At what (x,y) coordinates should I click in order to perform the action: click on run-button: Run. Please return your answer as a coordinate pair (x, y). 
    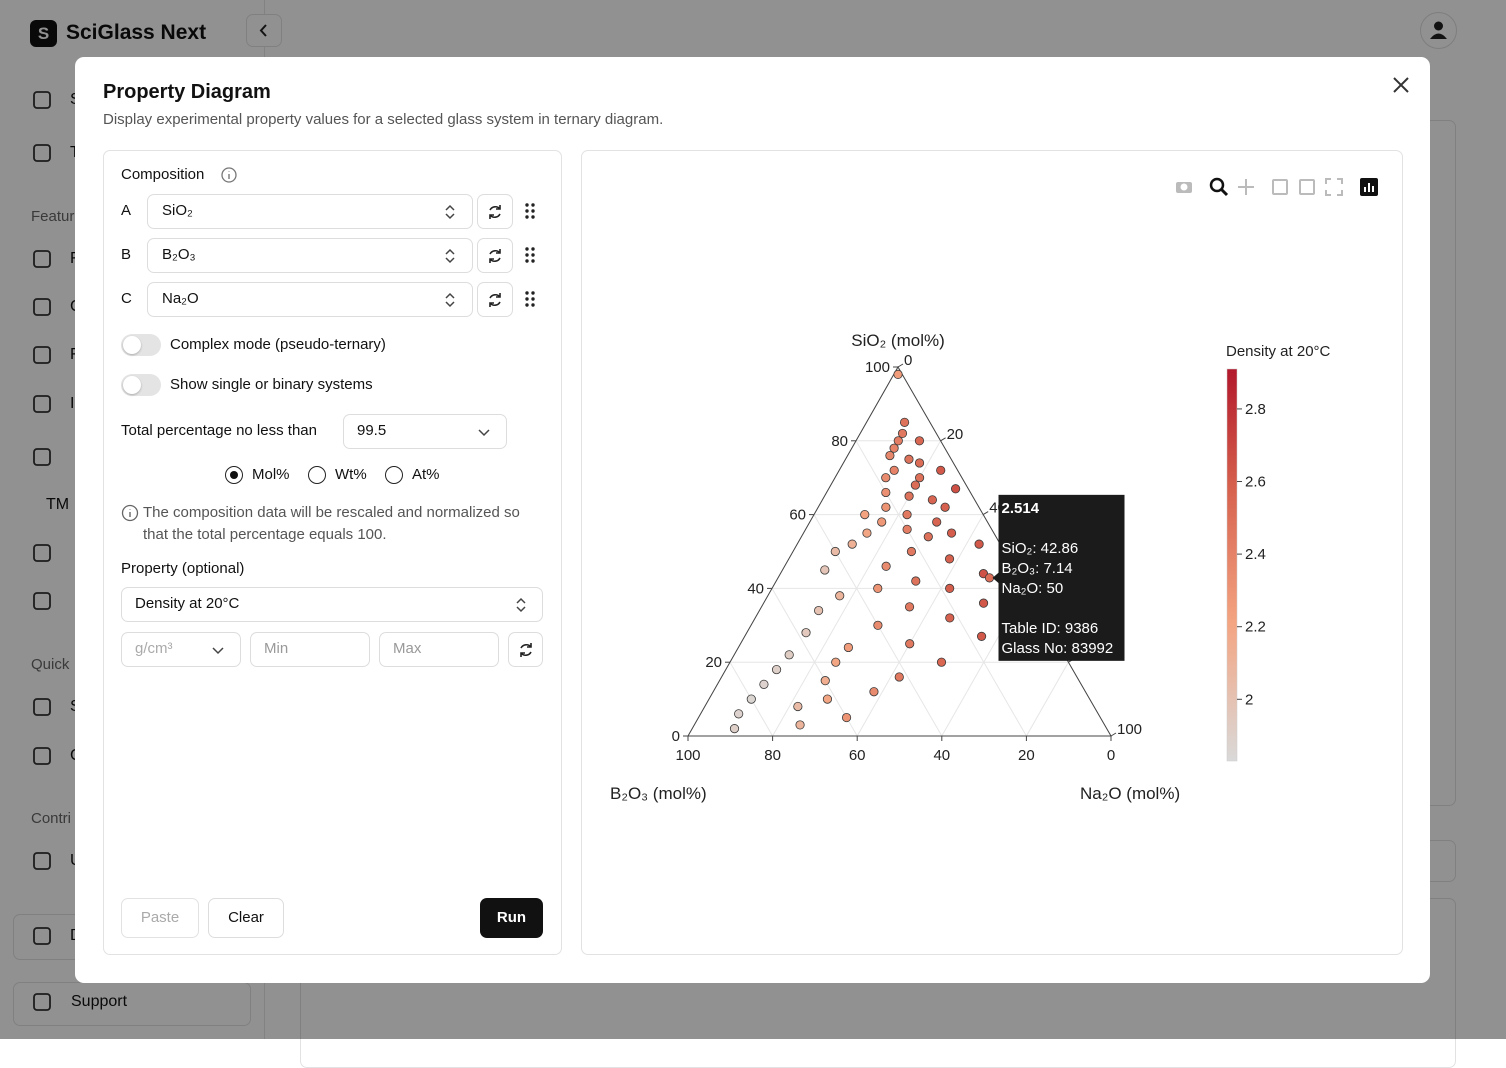
    Looking at the image, I should click on (511, 918).